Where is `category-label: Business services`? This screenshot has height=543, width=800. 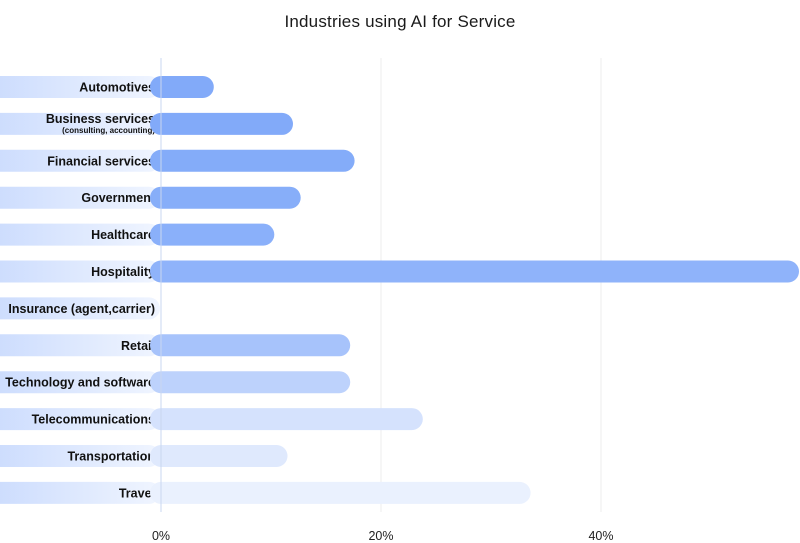
category-label: Business services is located at coordinates (100, 119).